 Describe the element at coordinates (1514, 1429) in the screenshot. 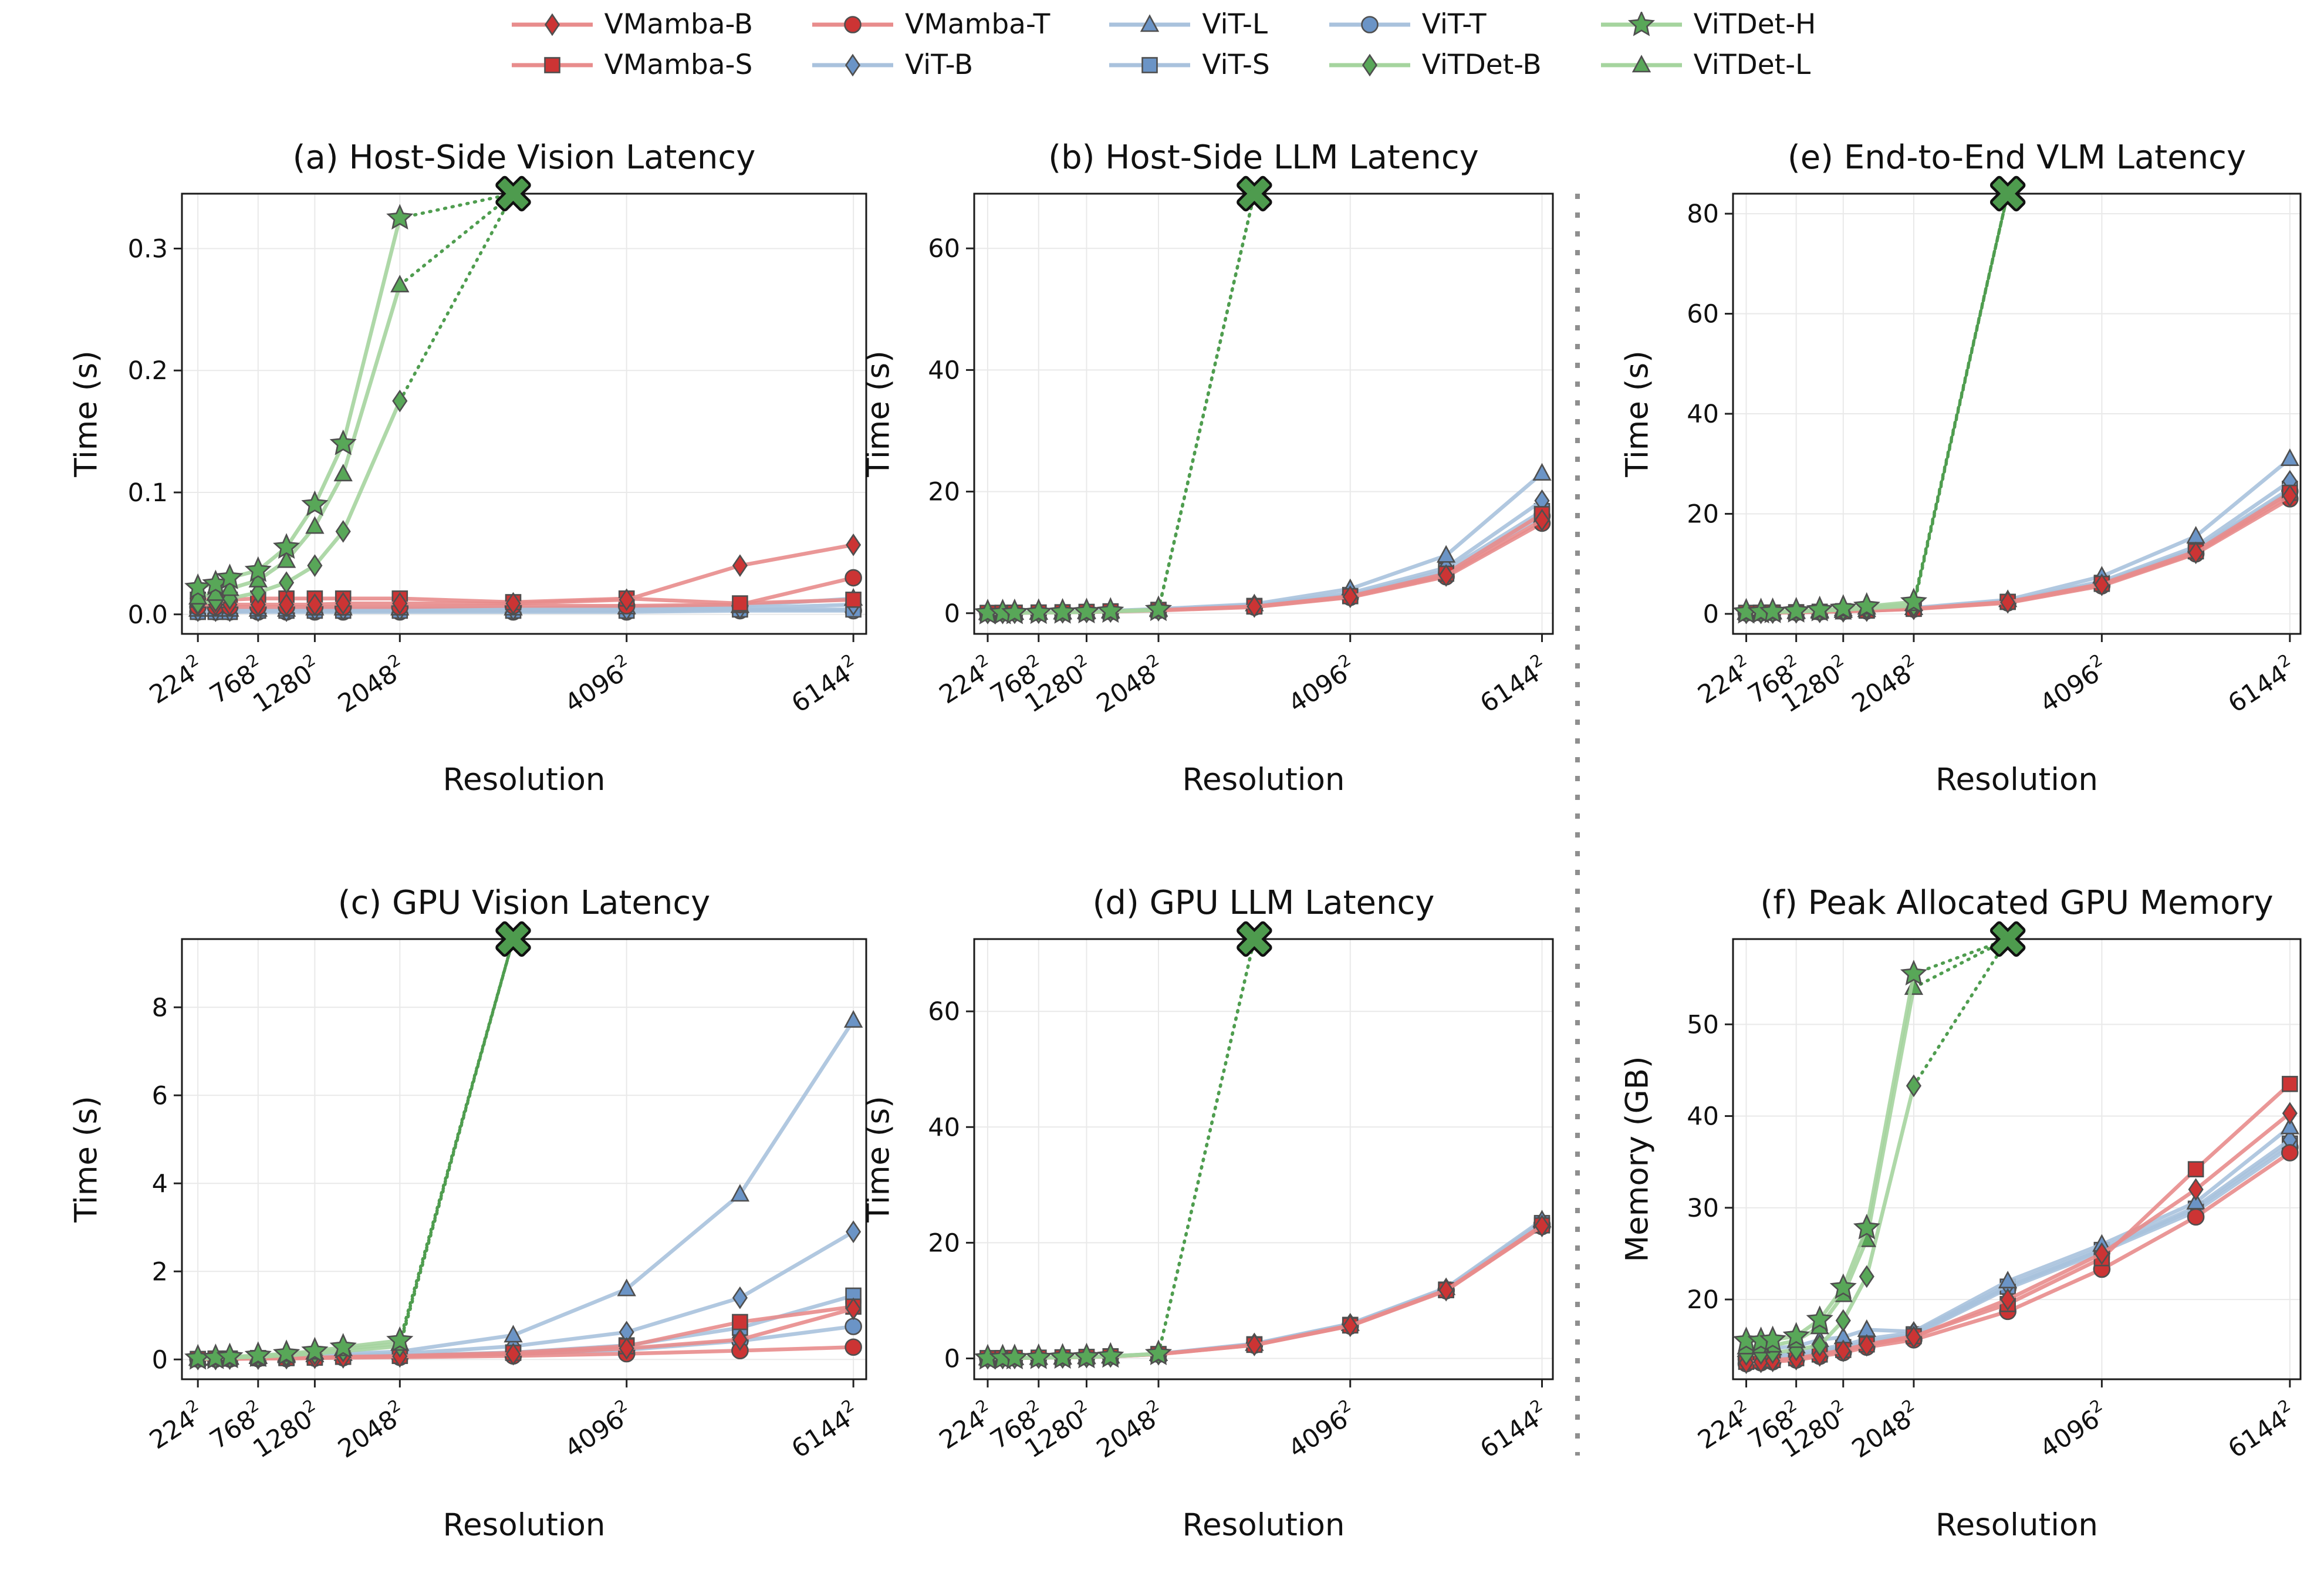

I see `svg-text: 61442` at that location.